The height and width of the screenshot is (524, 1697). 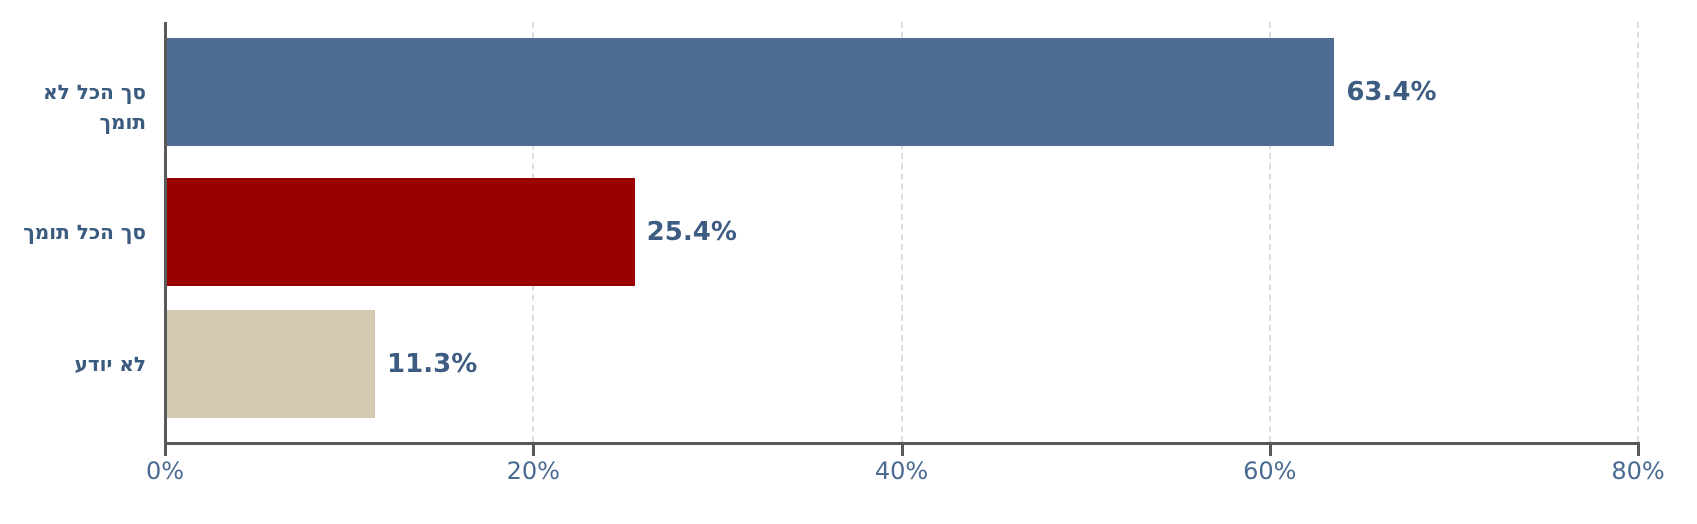 I want to click on x-axis-tick-label: 0%, so click(x=165, y=471).